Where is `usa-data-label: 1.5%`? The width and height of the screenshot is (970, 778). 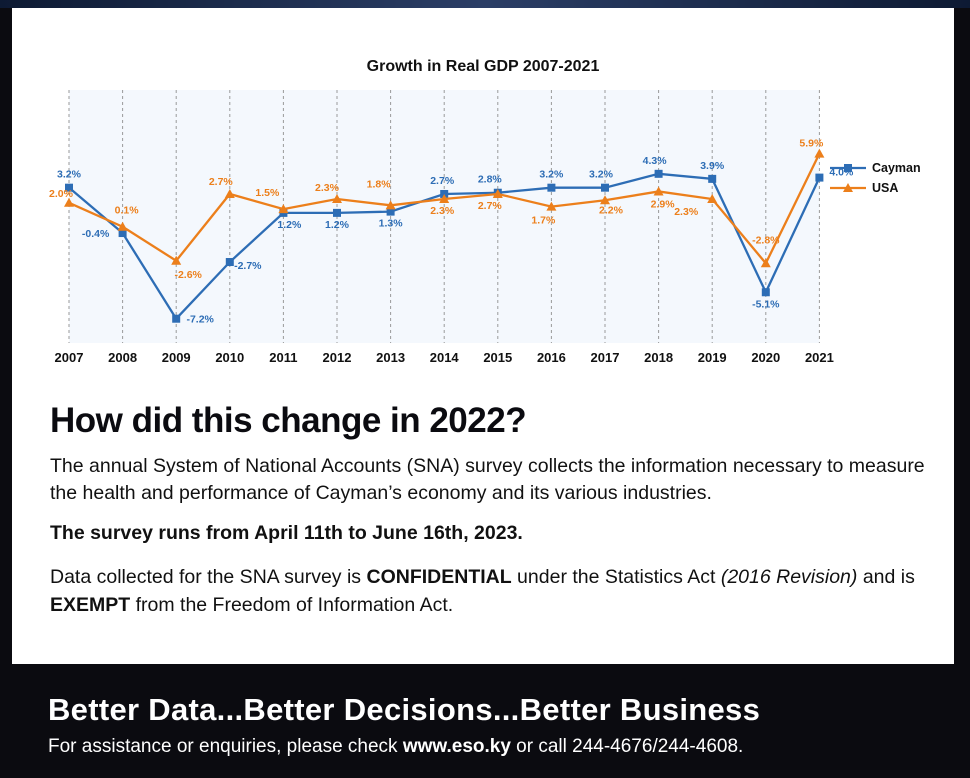
usa-data-label: 1.5% is located at coordinates (267, 193).